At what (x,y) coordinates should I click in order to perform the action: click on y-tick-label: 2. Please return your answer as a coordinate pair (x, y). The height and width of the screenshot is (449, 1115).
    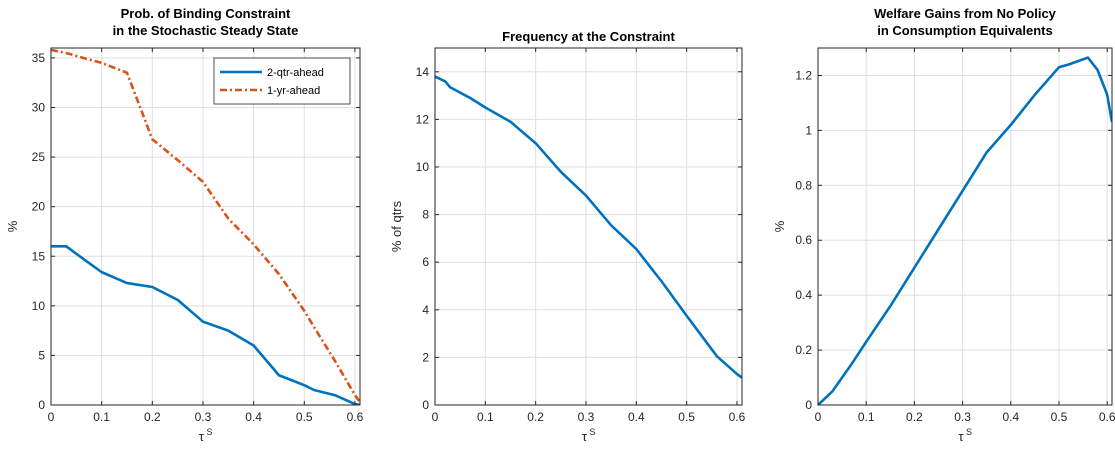
    Looking at the image, I should click on (425, 357).